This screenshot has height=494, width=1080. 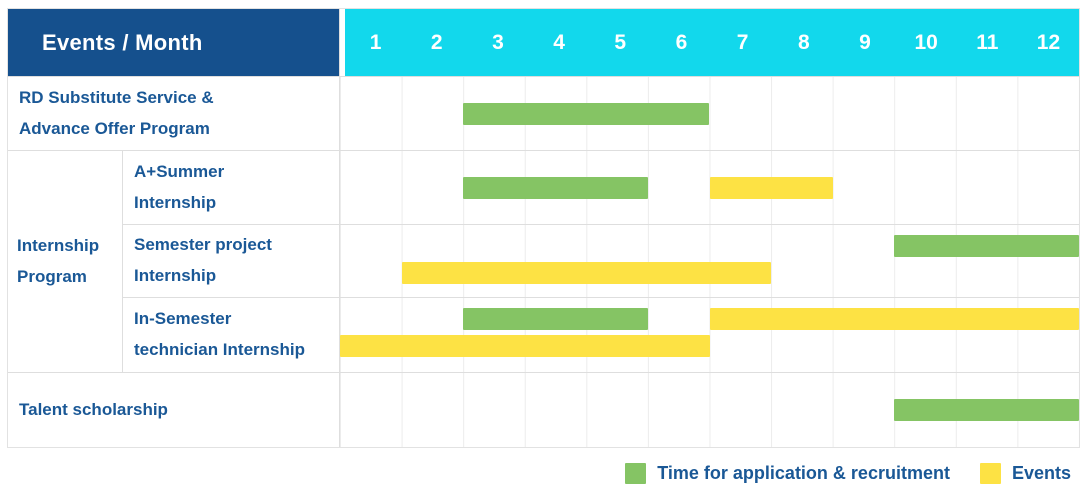 I want to click on month-header-cell: 9, so click(x=865, y=42).